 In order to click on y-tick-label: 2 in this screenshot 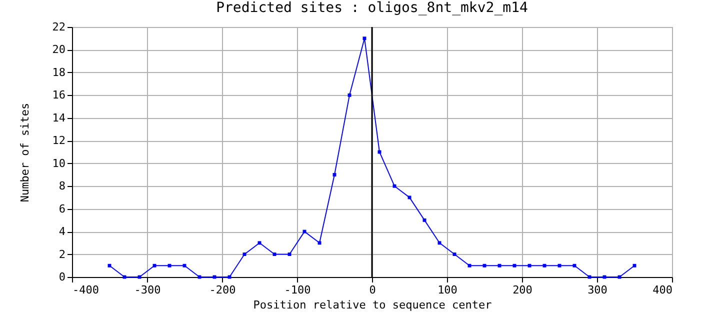, I will do `click(62, 254)`.